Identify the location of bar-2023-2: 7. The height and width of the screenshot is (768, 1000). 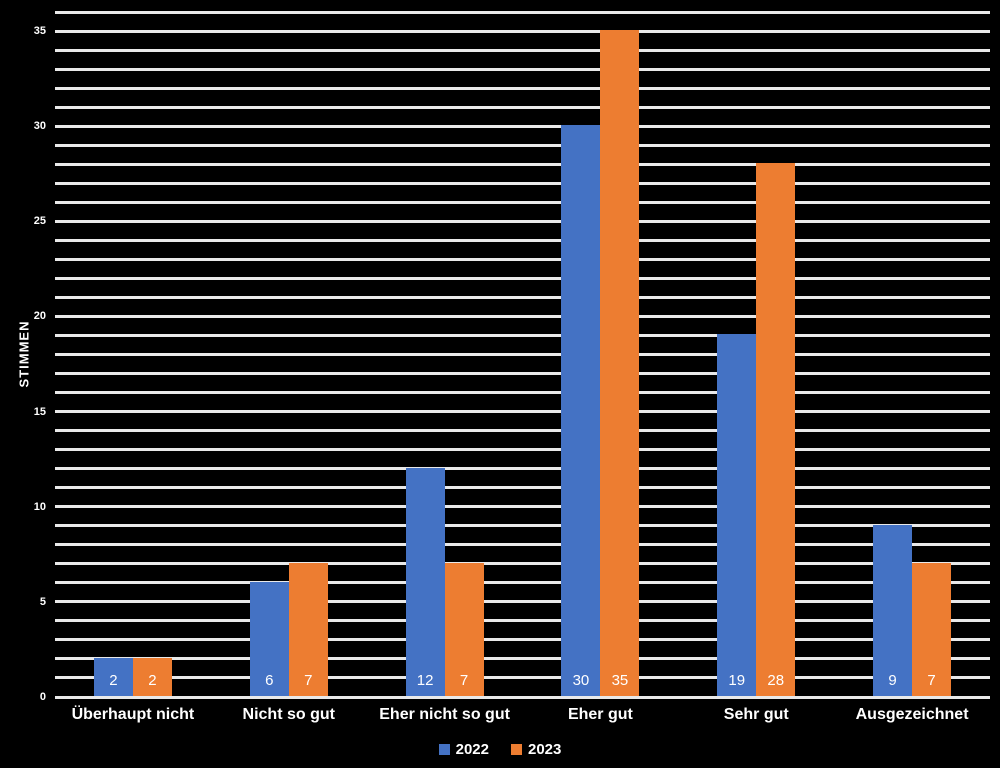
(308, 629).